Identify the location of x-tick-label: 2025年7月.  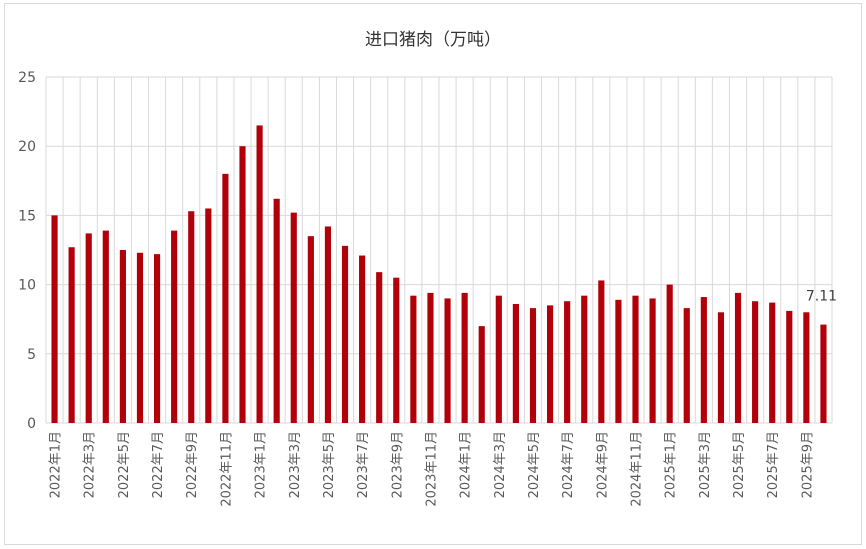
(773, 464).